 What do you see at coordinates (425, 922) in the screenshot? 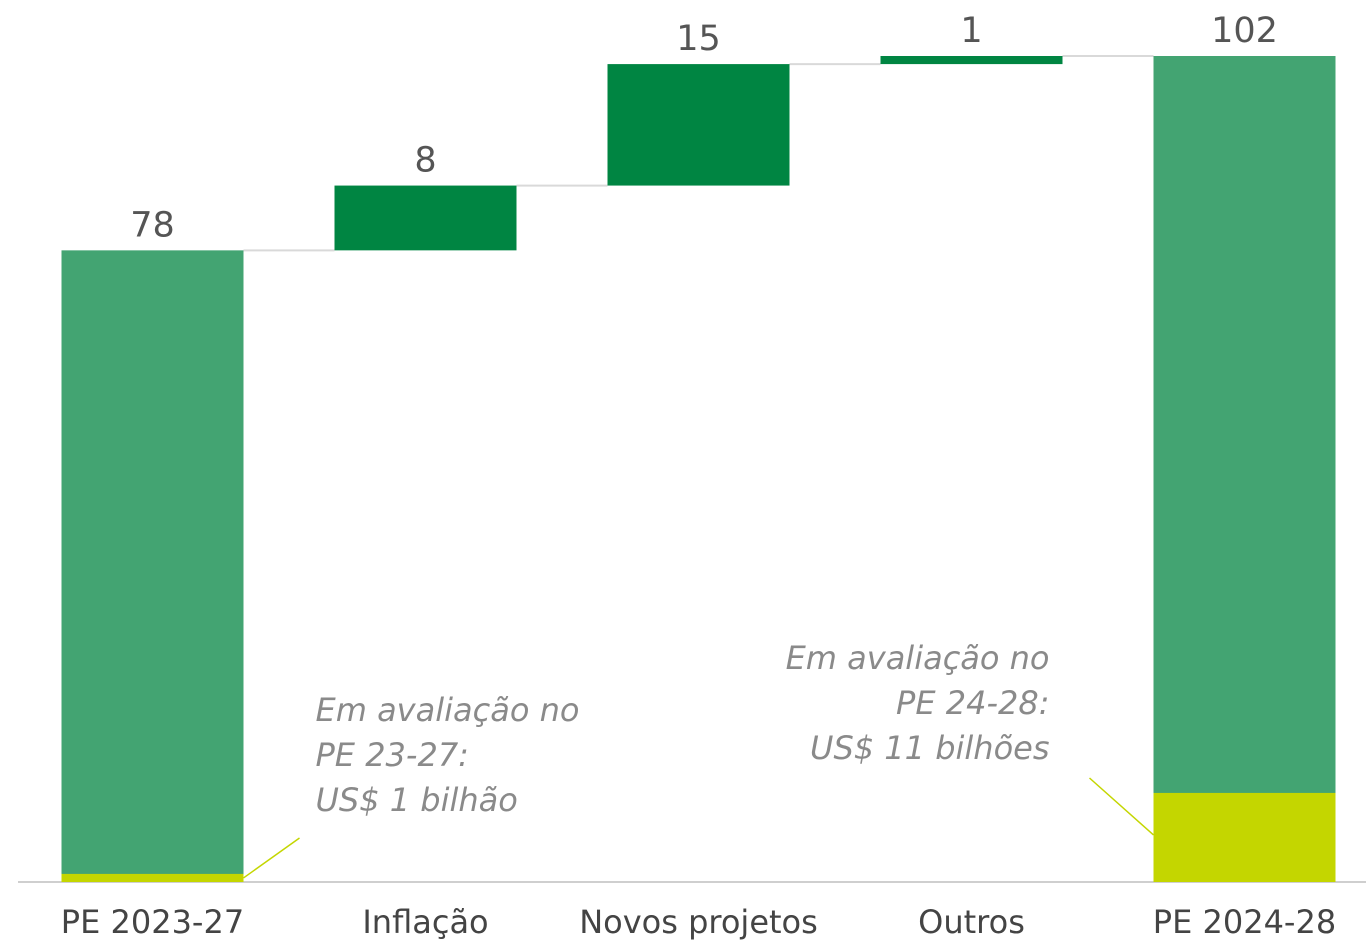
I see `category-label: Inflação` at bounding box center [425, 922].